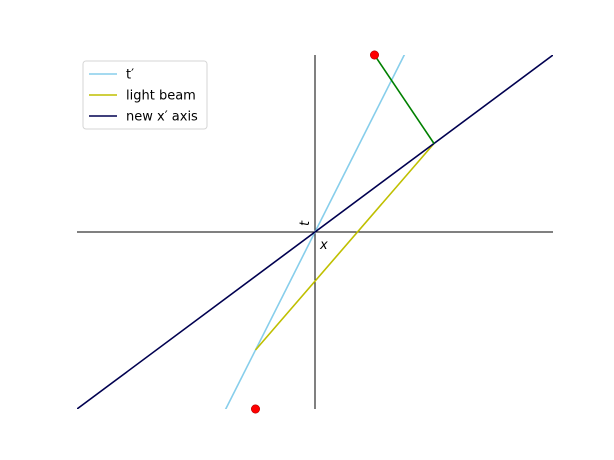 The width and height of the screenshot is (614, 460). I want to click on y-axis-label: t, so click(305, 223).